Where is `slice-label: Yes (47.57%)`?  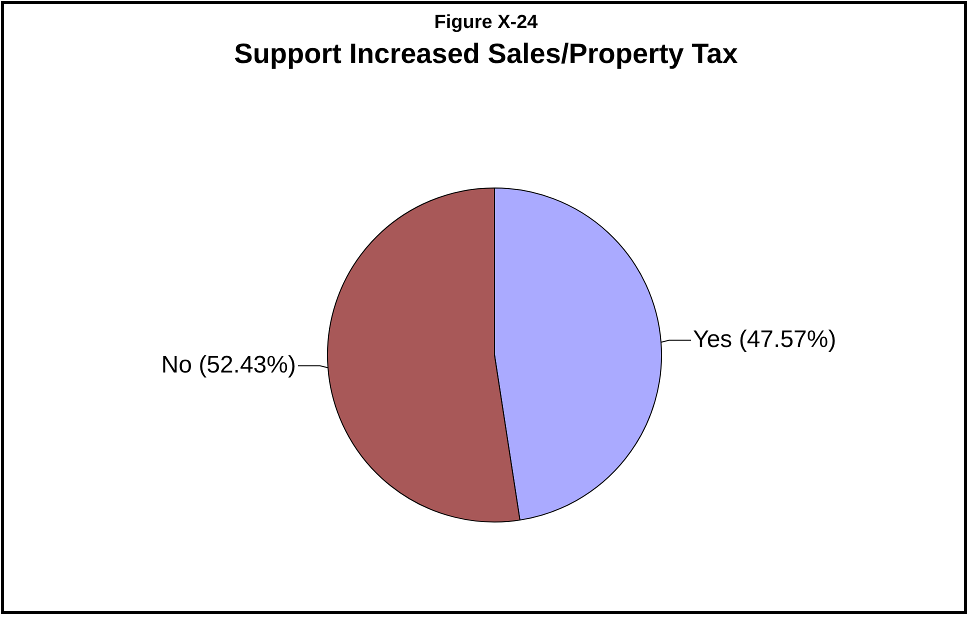 slice-label: Yes (47.57%) is located at coordinates (764, 339).